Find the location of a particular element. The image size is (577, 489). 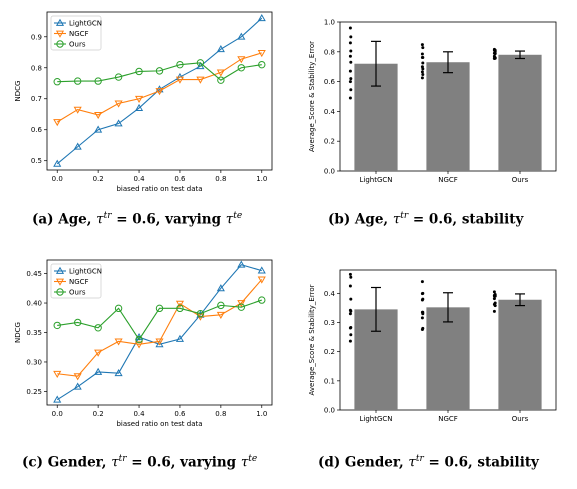

y-tick-label: 0.7 is located at coordinates (36, 99).